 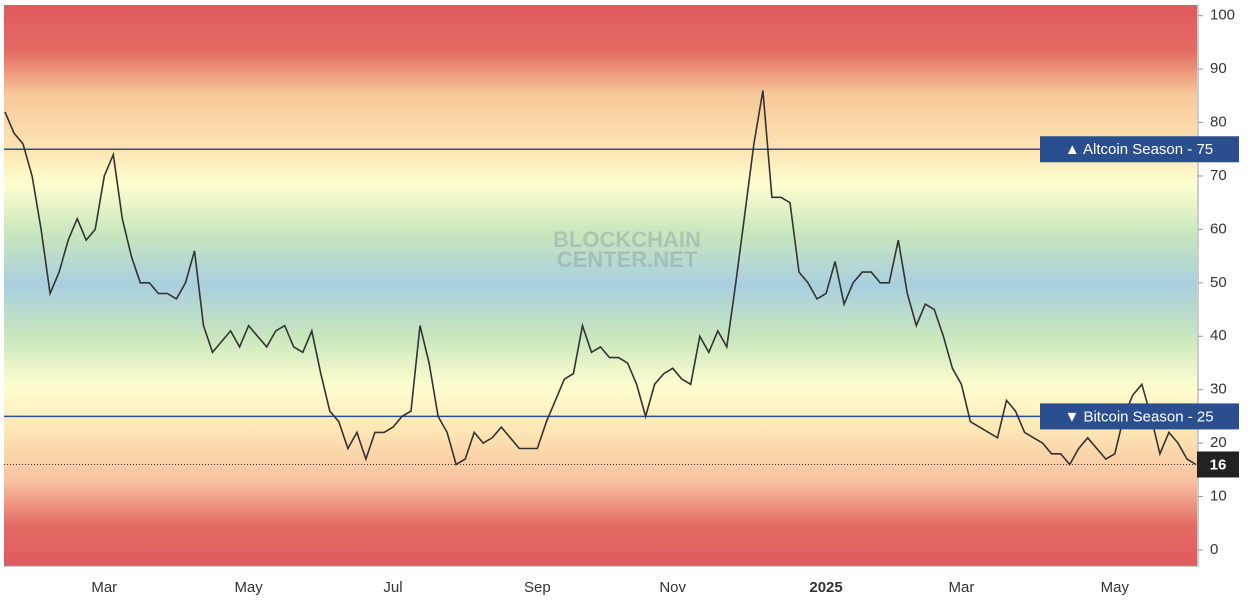 What do you see at coordinates (1214, 549) in the screenshot?
I see `y-tick-label: 0` at bounding box center [1214, 549].